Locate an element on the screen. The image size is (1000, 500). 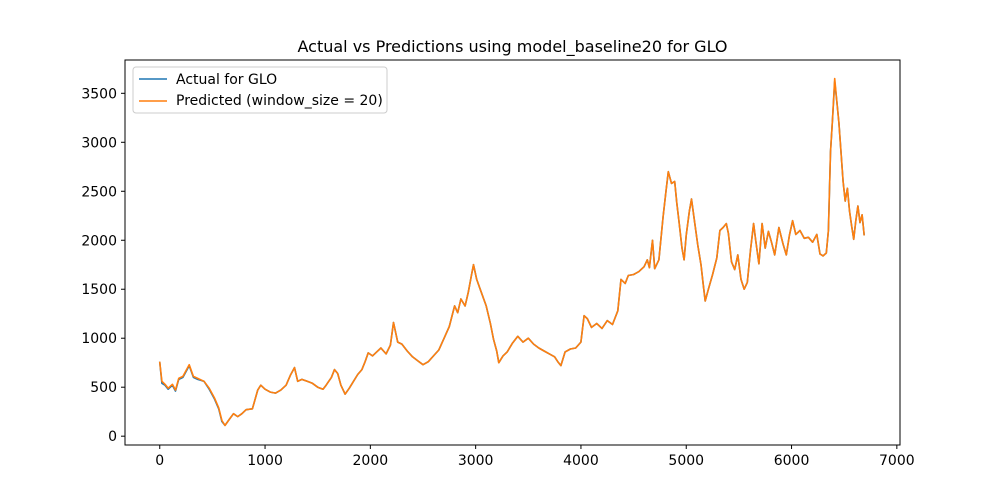
y-tick-label: 1000 is located at coordinates (99, 339).